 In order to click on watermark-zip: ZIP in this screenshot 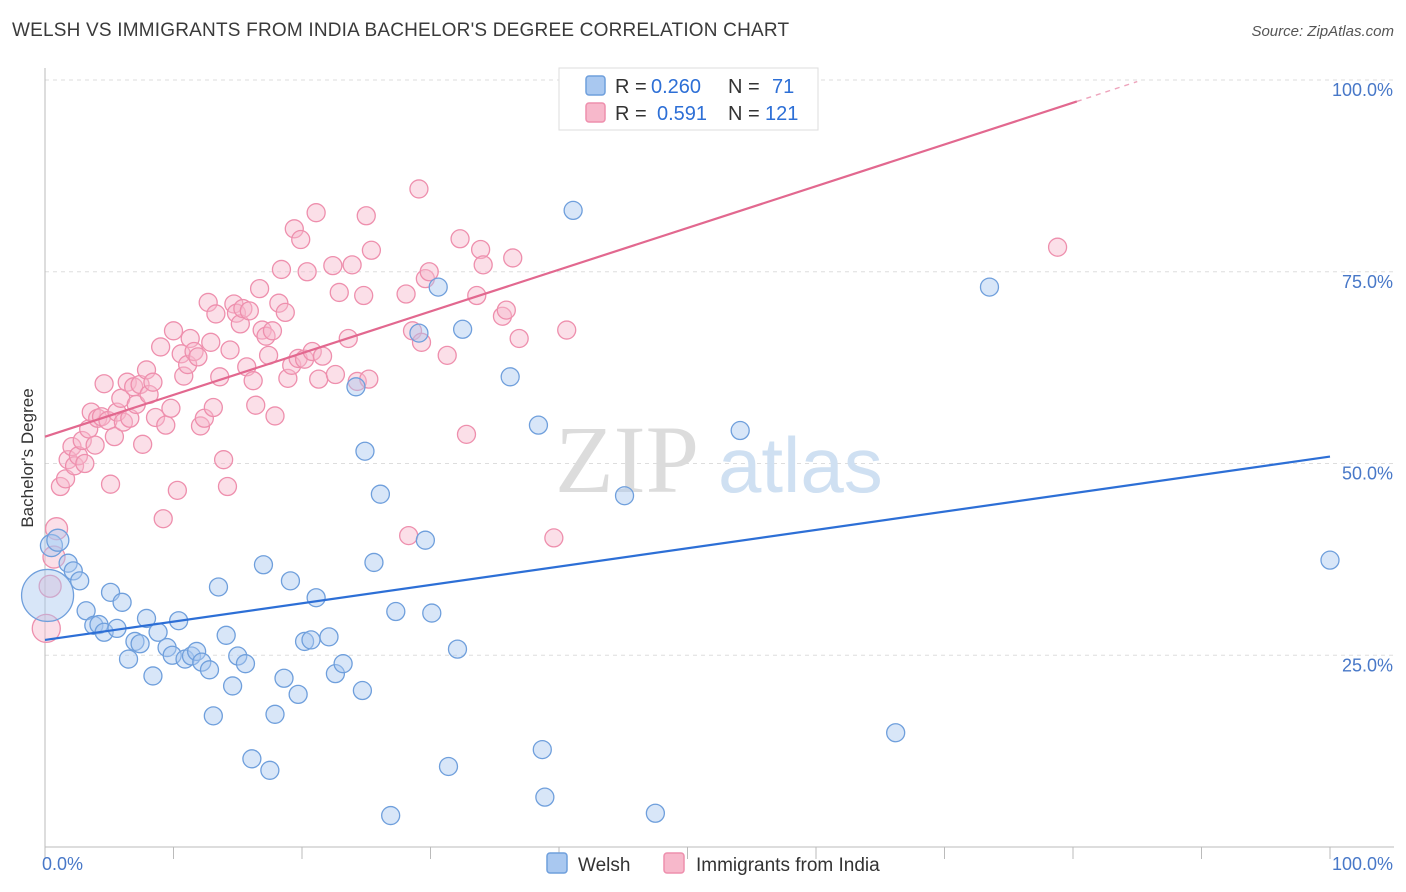, I will do `click(627, 459)`.